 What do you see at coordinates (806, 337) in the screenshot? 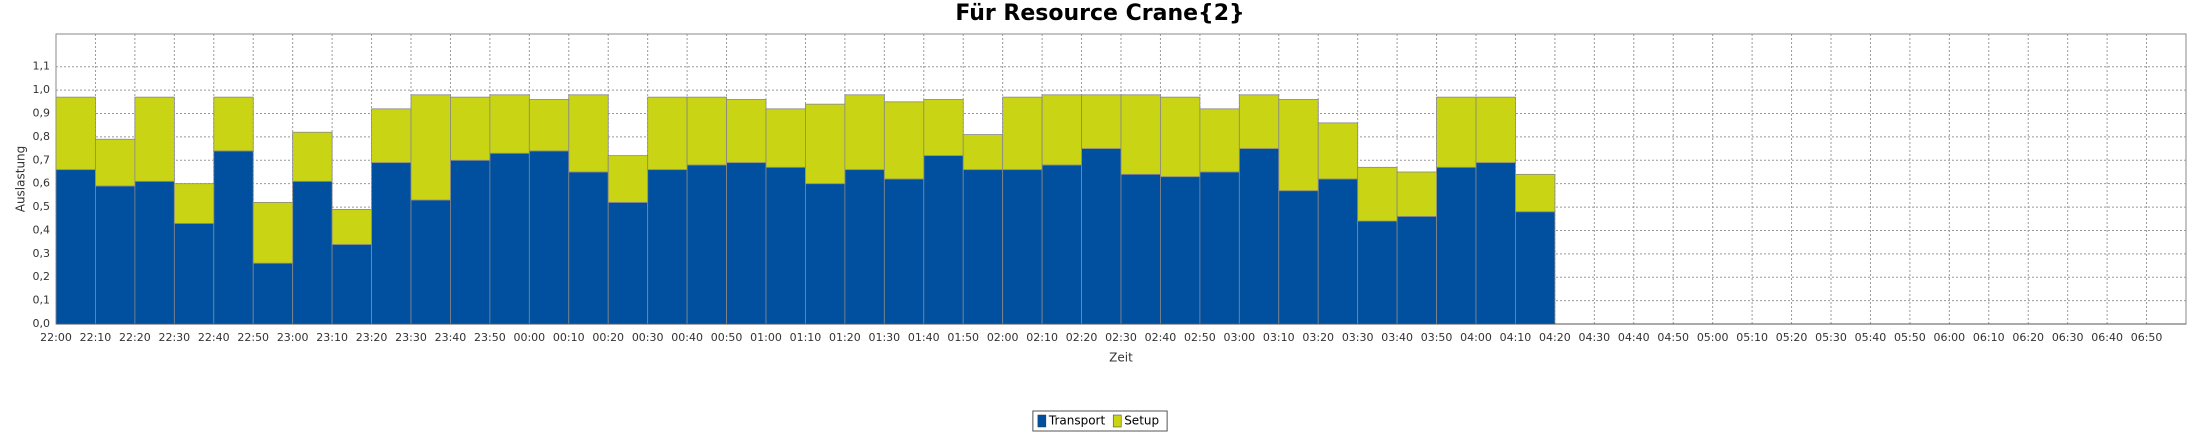
I see `x-tick-label: 01:10` at bounding box center [806, 337].